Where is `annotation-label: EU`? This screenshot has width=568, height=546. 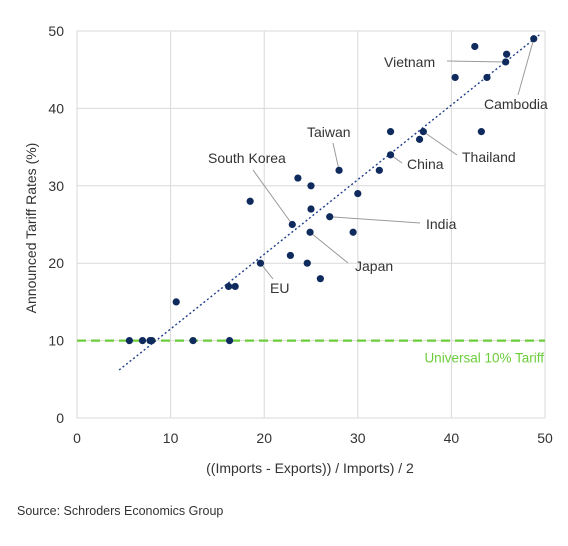
annotation-label: EU is located at coordinates (279, 288).